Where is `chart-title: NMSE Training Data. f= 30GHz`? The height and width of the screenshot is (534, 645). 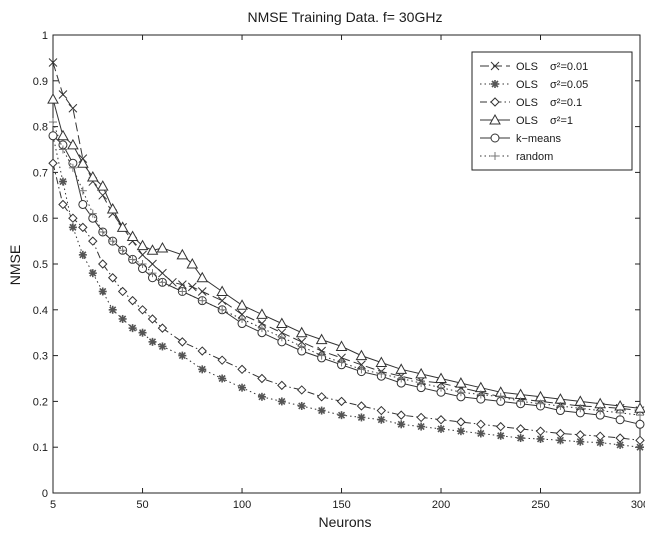
chart-title: NMSE Training Data. f= 30GHz is located at coordinates (345, 17).